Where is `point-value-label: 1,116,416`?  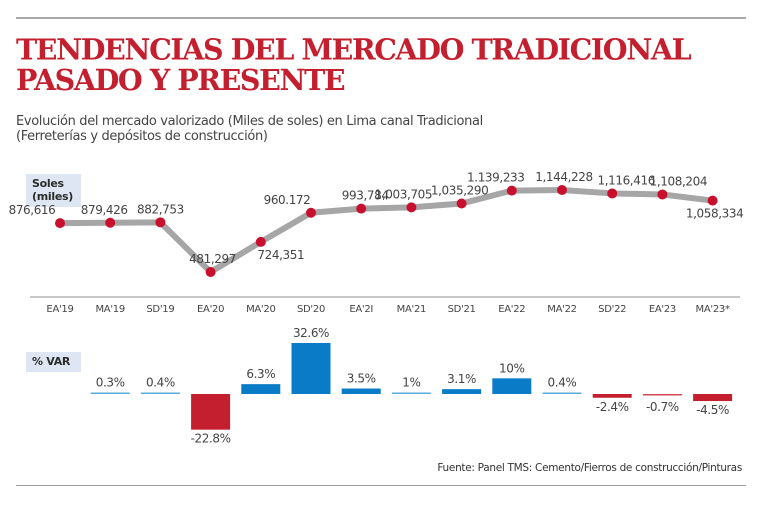
point-value-label: 1,116,416 is located at coordinates (625, 180).